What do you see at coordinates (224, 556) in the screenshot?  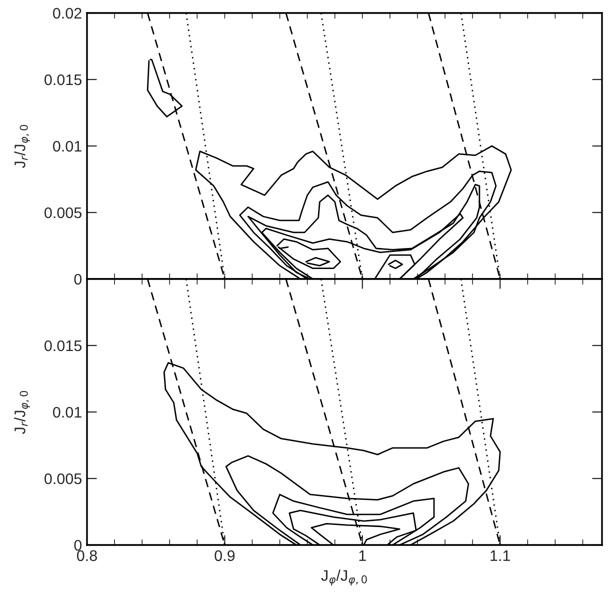 I see `x-tick-label: 0.9` at bounding box center [224, 556].